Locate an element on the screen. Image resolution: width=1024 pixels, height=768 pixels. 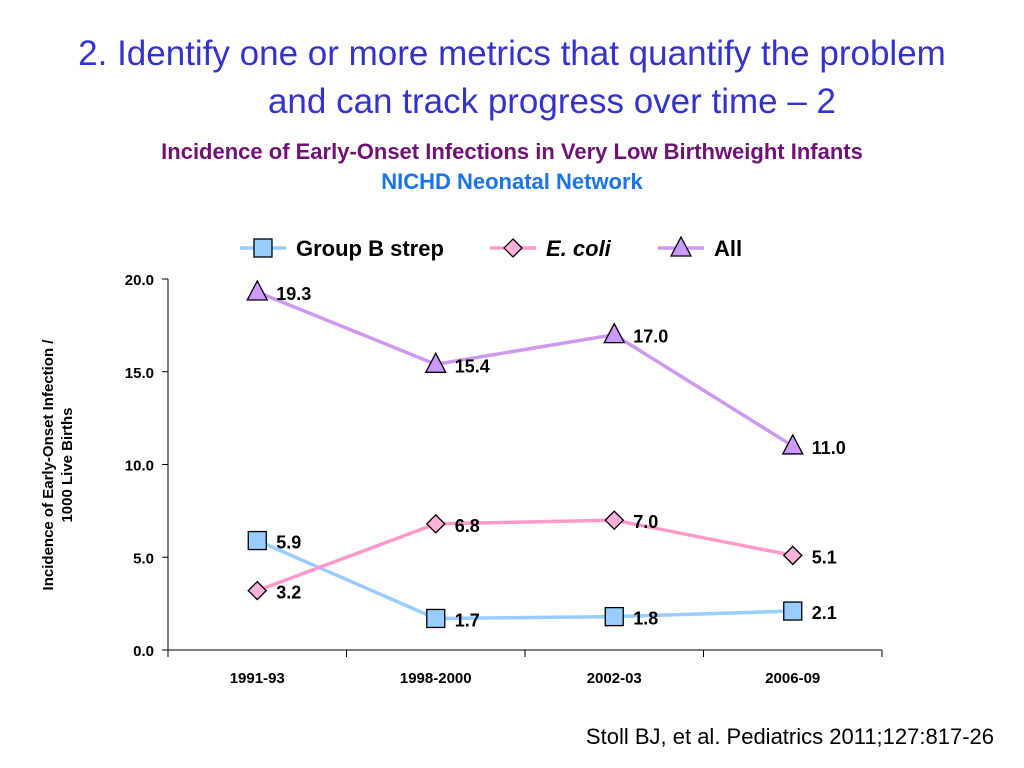
legend-label: Group B strep is located at coordinates (370, 248).